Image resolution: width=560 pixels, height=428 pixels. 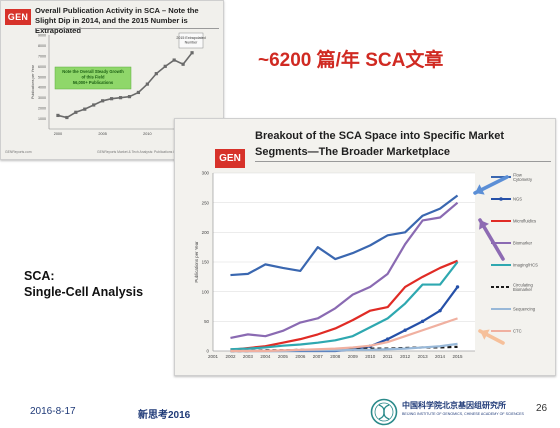 What do you see at coordinates (102, 134) in the screenshot?
I see `chart1-x-tick-label: 2005` at bounding box center [102, 134].